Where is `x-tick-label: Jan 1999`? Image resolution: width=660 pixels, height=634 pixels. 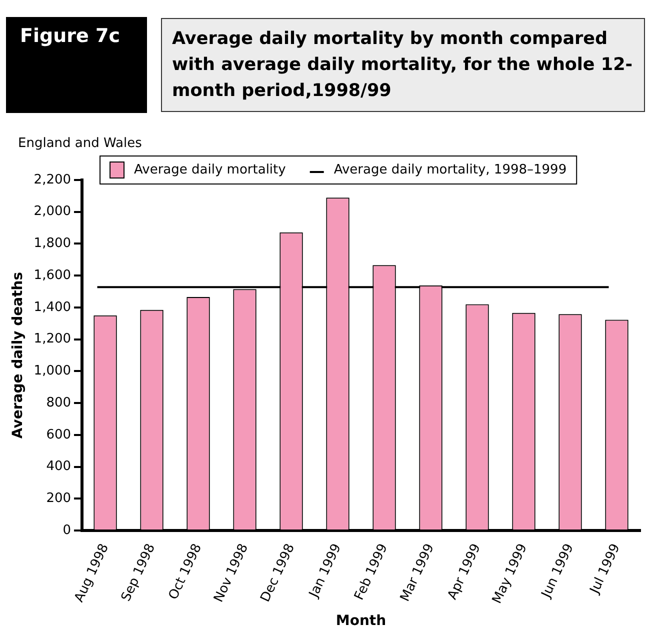 x-tick-label: Jan 1999 is located at coordinates (325, 571).